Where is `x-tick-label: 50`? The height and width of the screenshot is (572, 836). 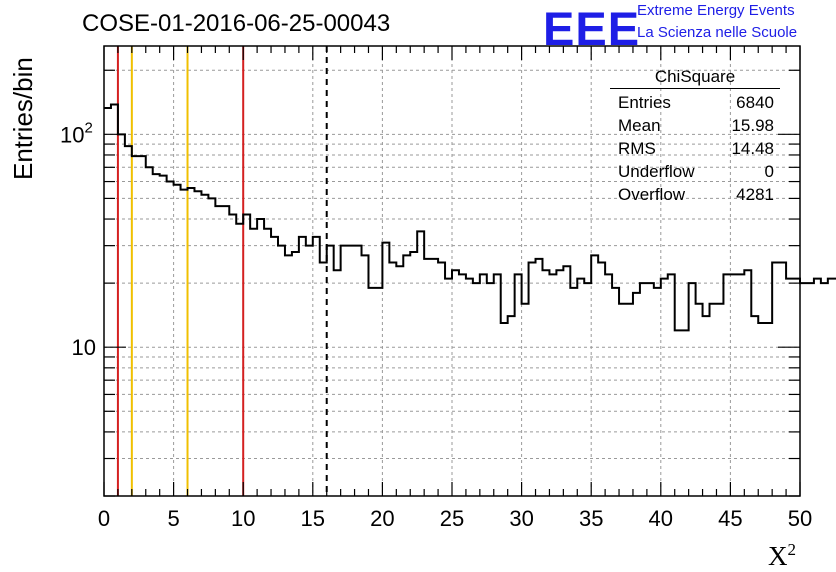
x-tick-label: 50 is located at coordinates (800, 518).